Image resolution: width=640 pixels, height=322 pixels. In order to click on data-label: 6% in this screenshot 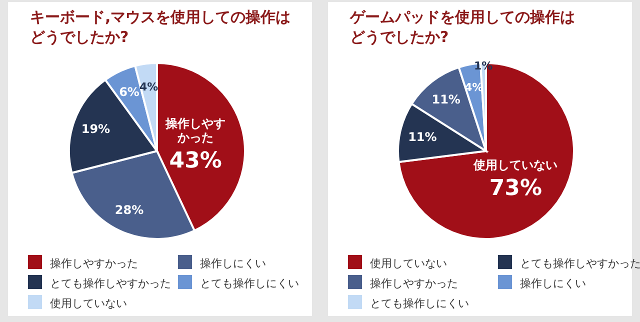, I will do `click(129, 92)`.